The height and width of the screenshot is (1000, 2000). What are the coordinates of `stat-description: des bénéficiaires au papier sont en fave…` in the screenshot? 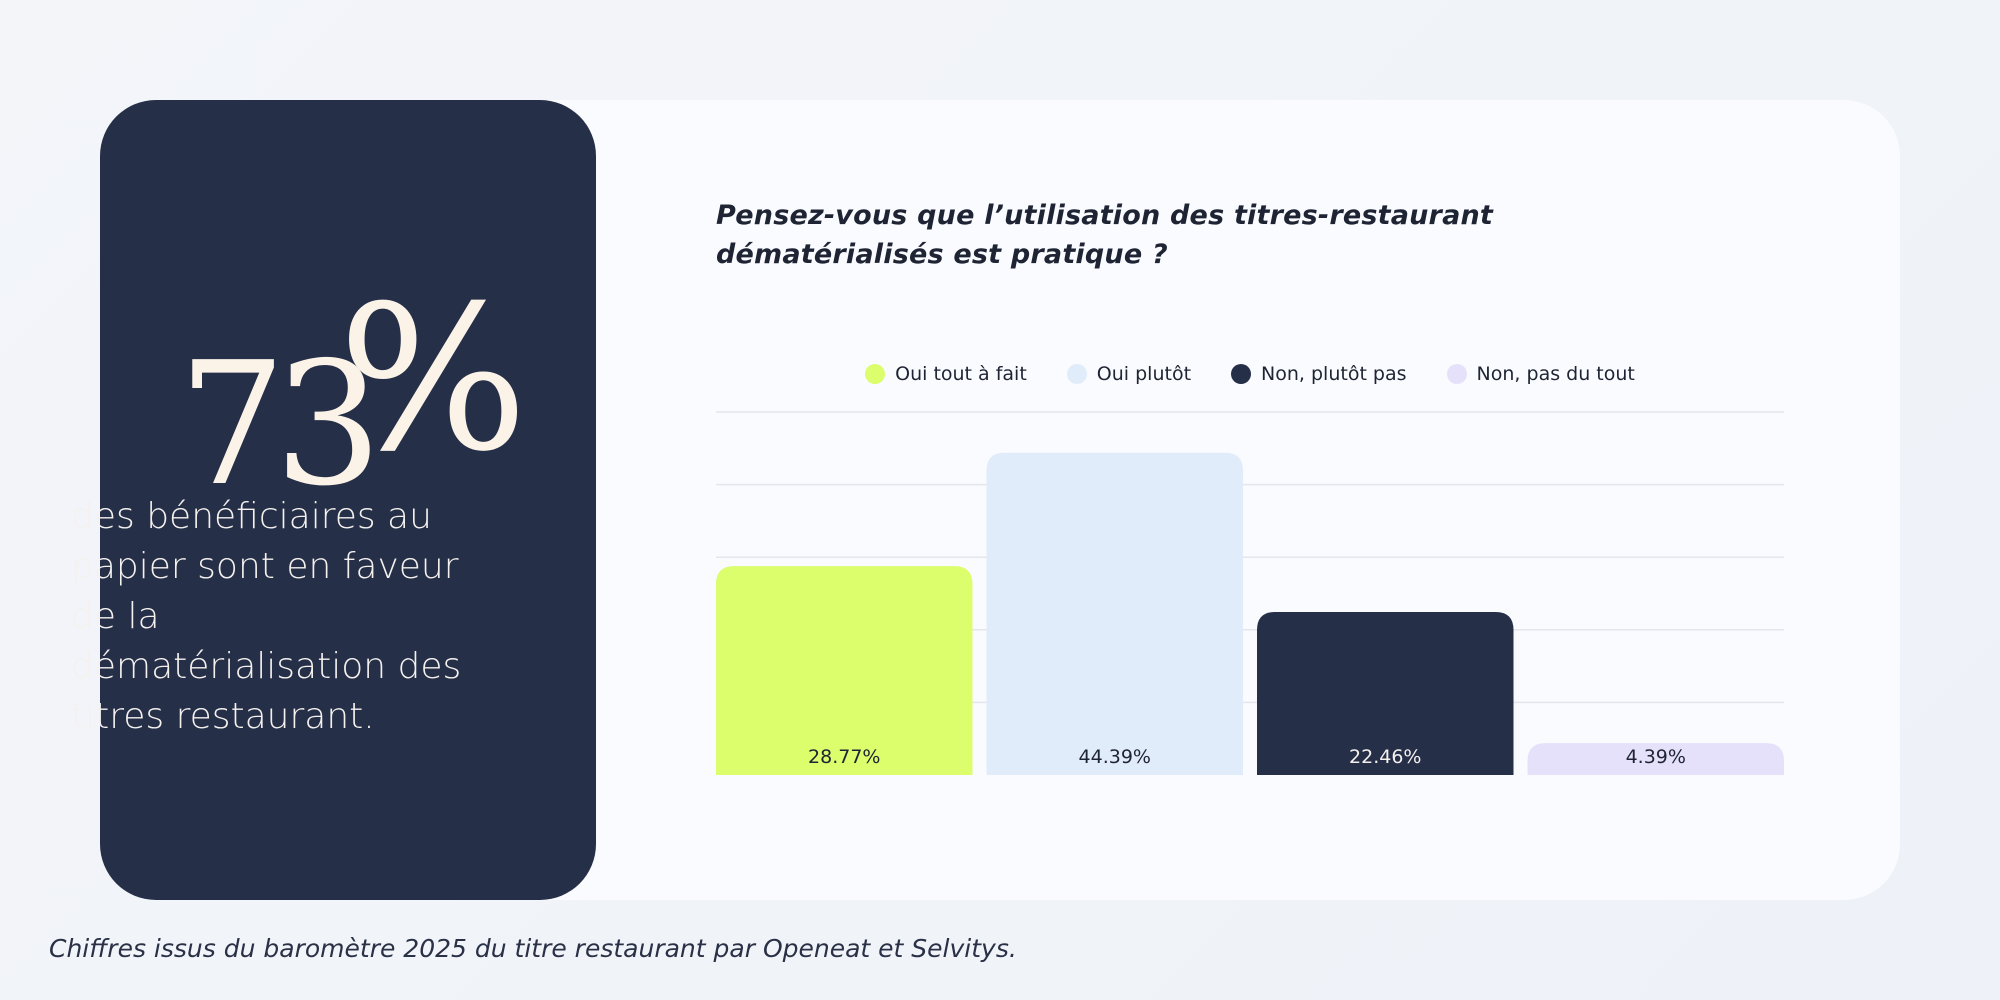 It's located at (266, 616).